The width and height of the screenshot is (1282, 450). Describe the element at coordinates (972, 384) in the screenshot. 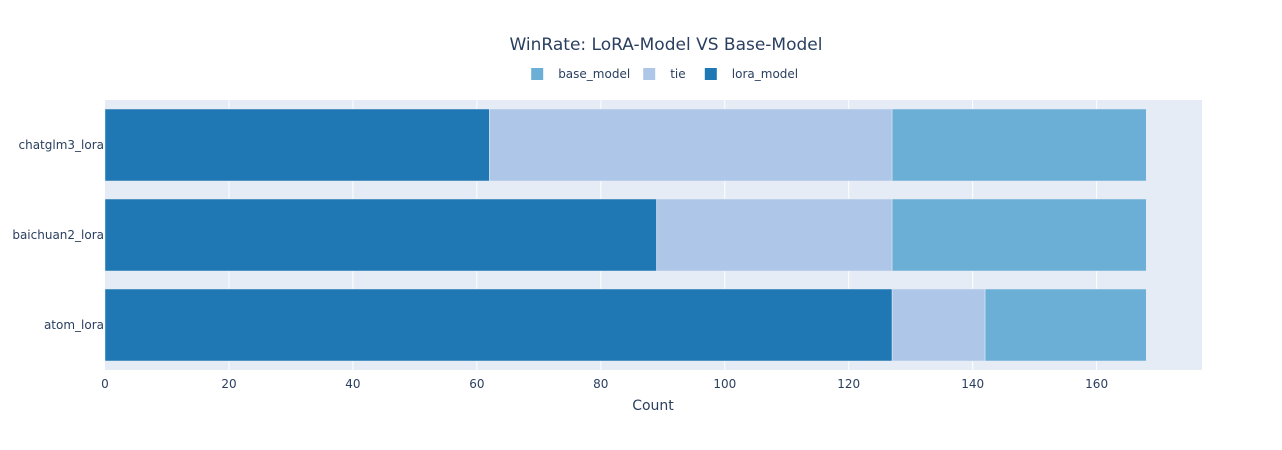

I see `x-tick-label: 140` at that location.